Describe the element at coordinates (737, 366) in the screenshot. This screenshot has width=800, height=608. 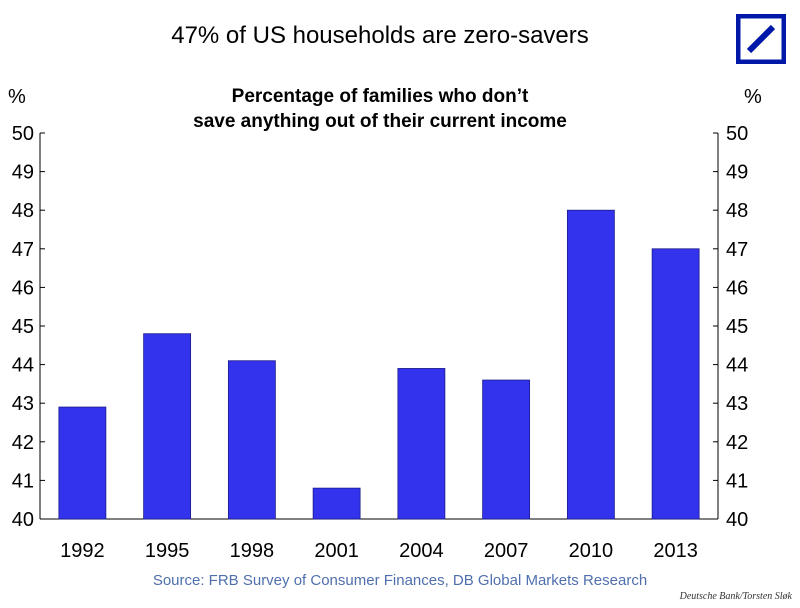
I see `y-tick-label-right: 44` at that location.